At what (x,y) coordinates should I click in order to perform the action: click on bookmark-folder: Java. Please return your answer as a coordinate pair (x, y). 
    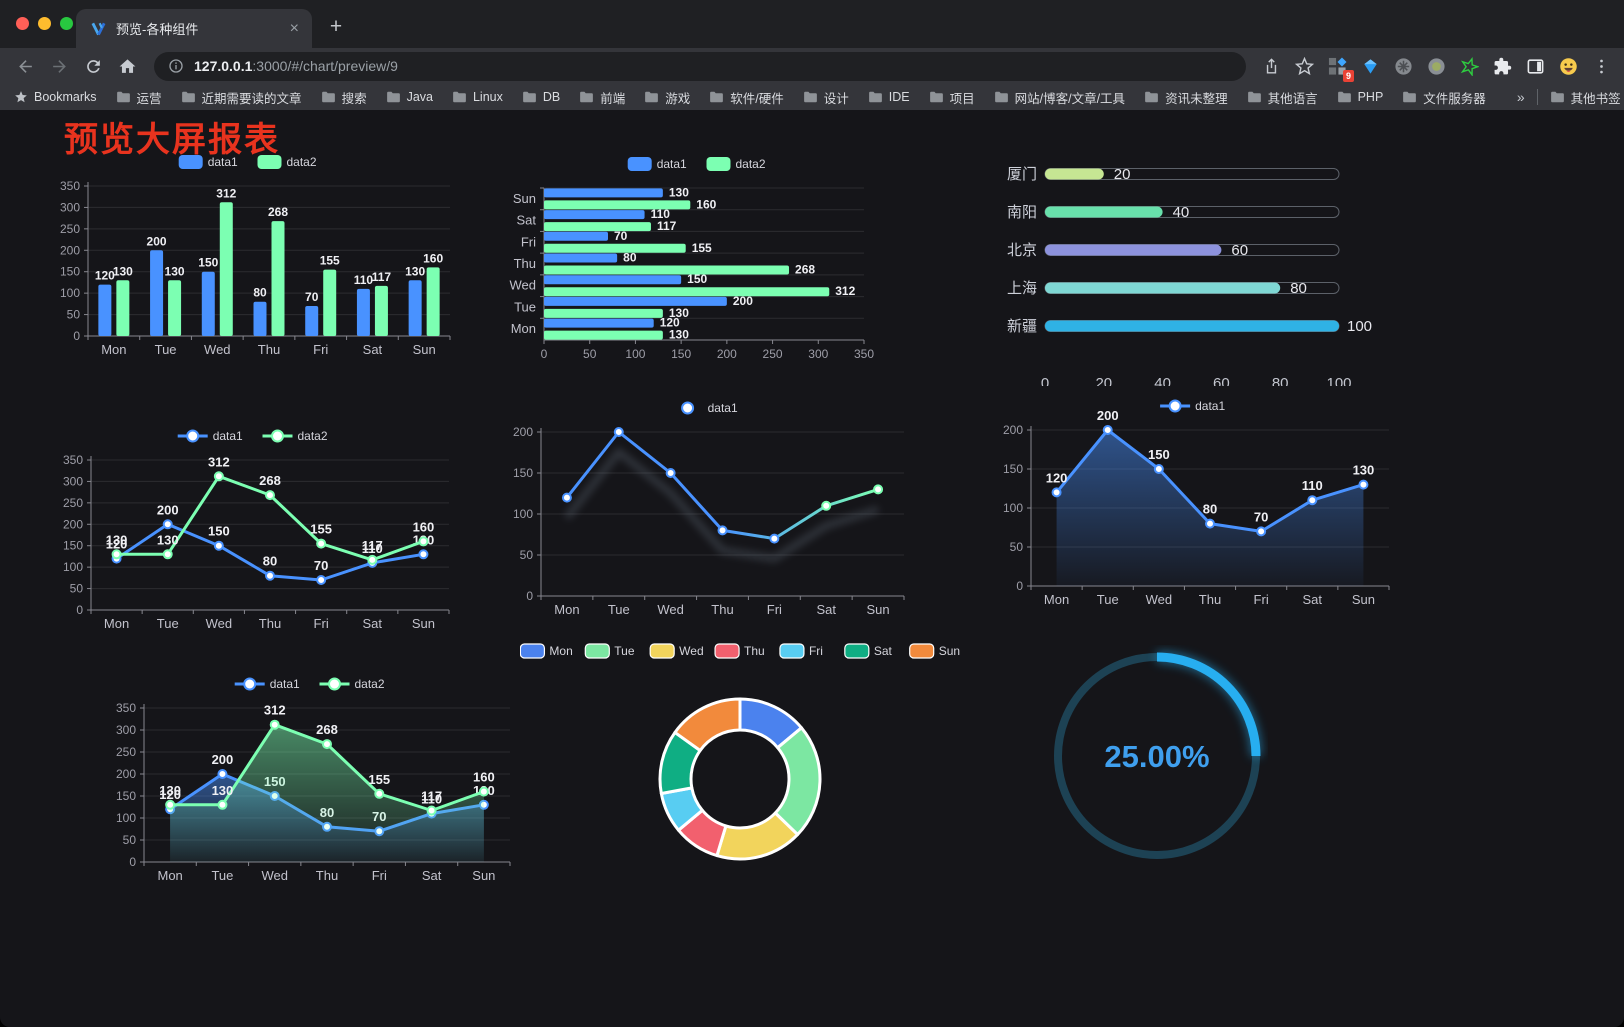
    Looking at the image, I should click on (409, 97).